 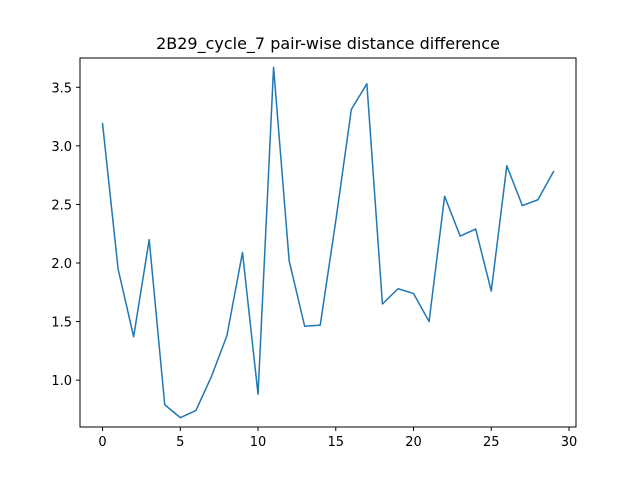 What do you see at coordinates (336, 442) in the screenshot?
I see `x-tick-label: 15` at bounding box center [336, 442].